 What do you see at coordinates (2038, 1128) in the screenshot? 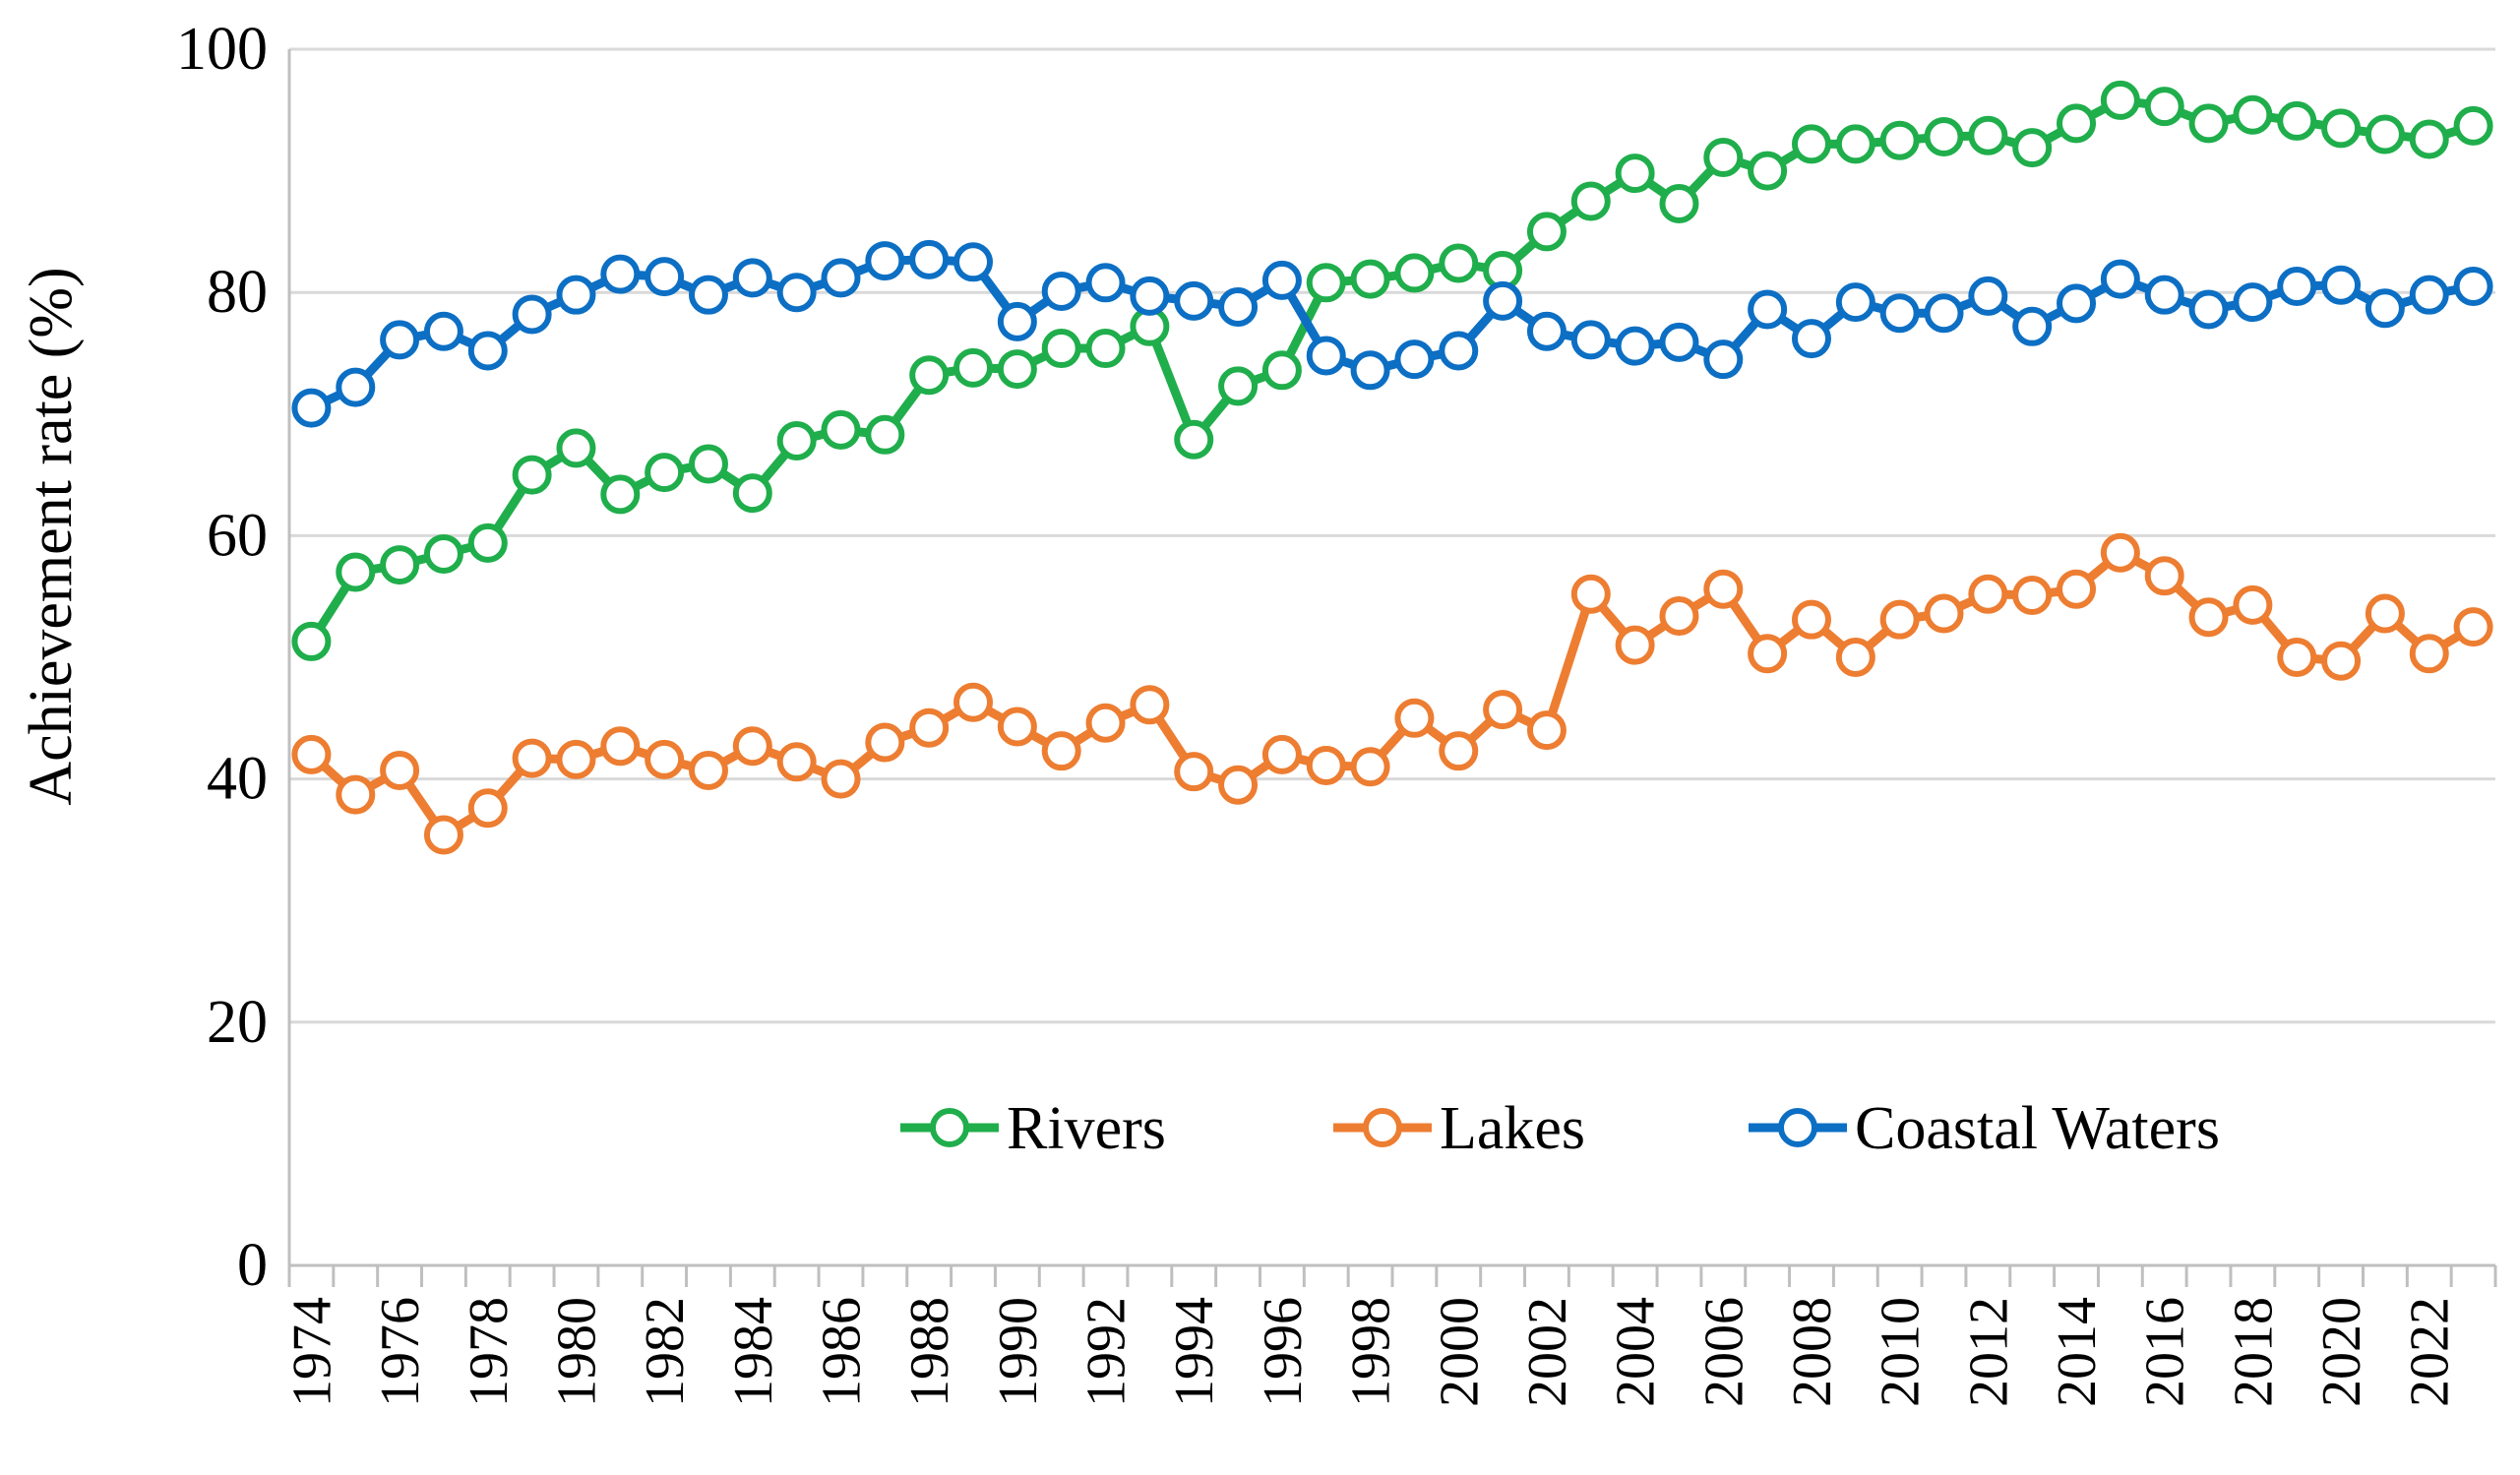
I see `legend-label: Coastal Waters` at bounding box center [2038, 1128].